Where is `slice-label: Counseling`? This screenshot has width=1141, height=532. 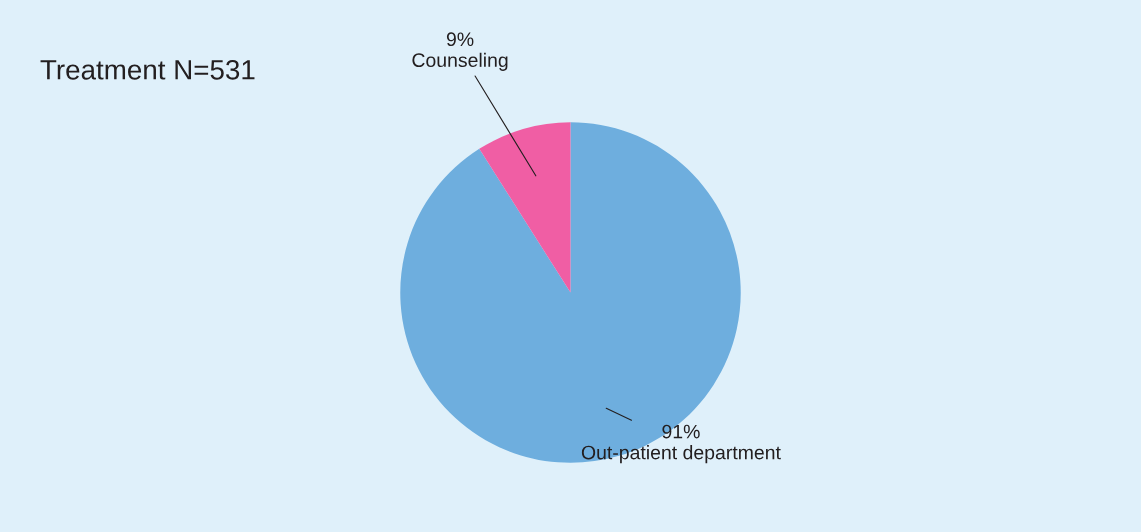 slice-label: Counseling is located at coordinates (460, 61).